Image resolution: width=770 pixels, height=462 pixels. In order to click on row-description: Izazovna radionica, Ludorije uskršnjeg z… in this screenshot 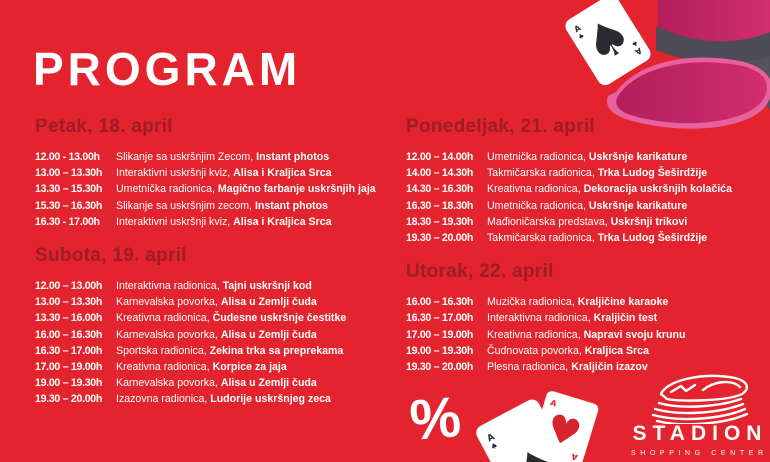, I will do `click(223, 399)`.